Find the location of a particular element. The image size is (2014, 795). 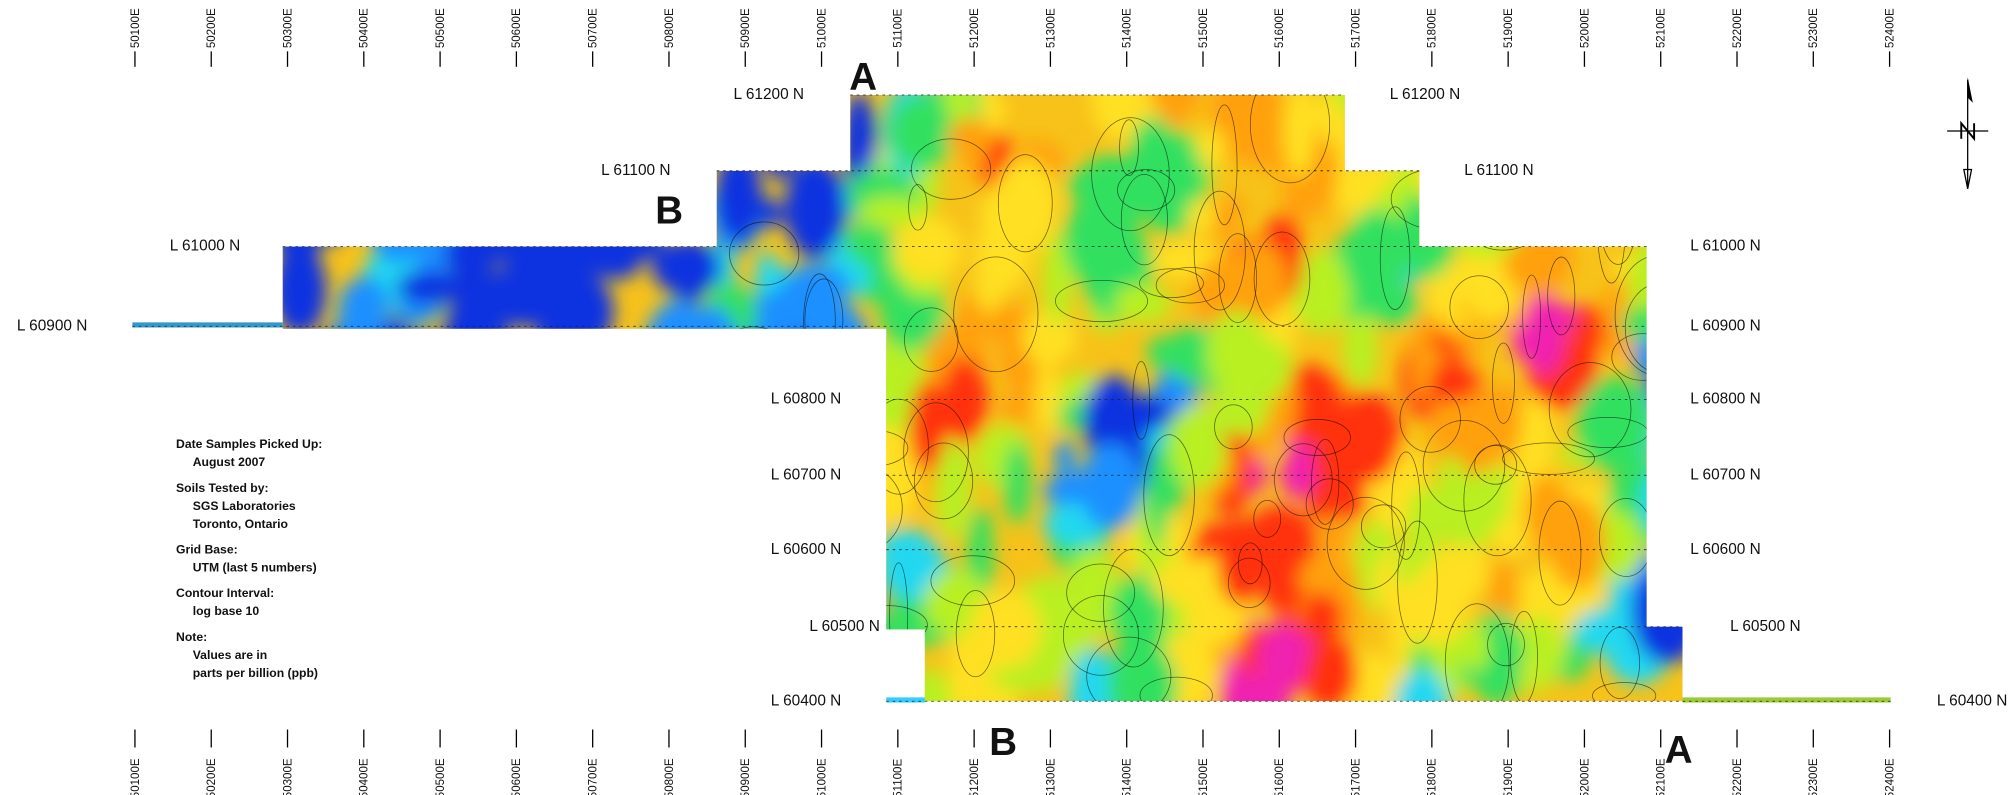

easting-label: 52300E is located at coordinates (1814, 776).